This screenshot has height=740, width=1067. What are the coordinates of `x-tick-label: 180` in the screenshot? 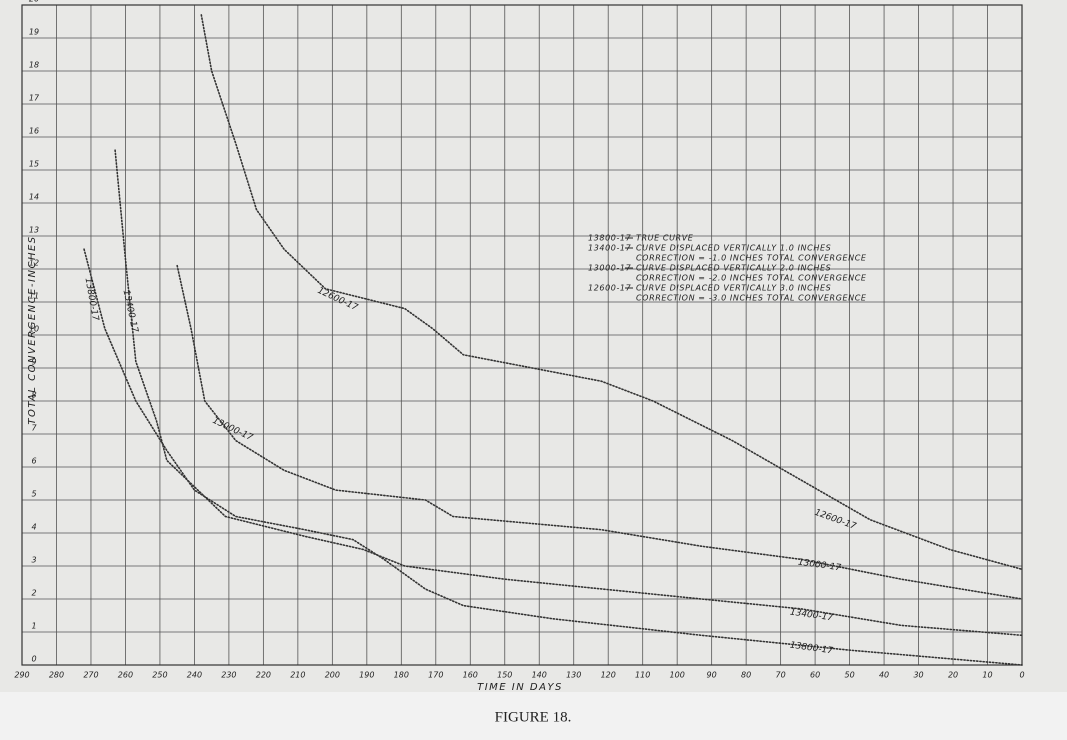 It's located at (401, 675).